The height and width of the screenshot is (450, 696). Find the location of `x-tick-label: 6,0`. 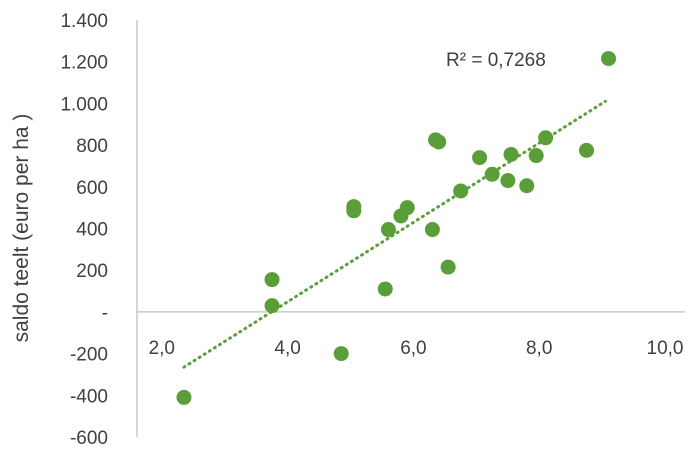

x-tick-label: 6,0 is located at coordinates (413, 348).